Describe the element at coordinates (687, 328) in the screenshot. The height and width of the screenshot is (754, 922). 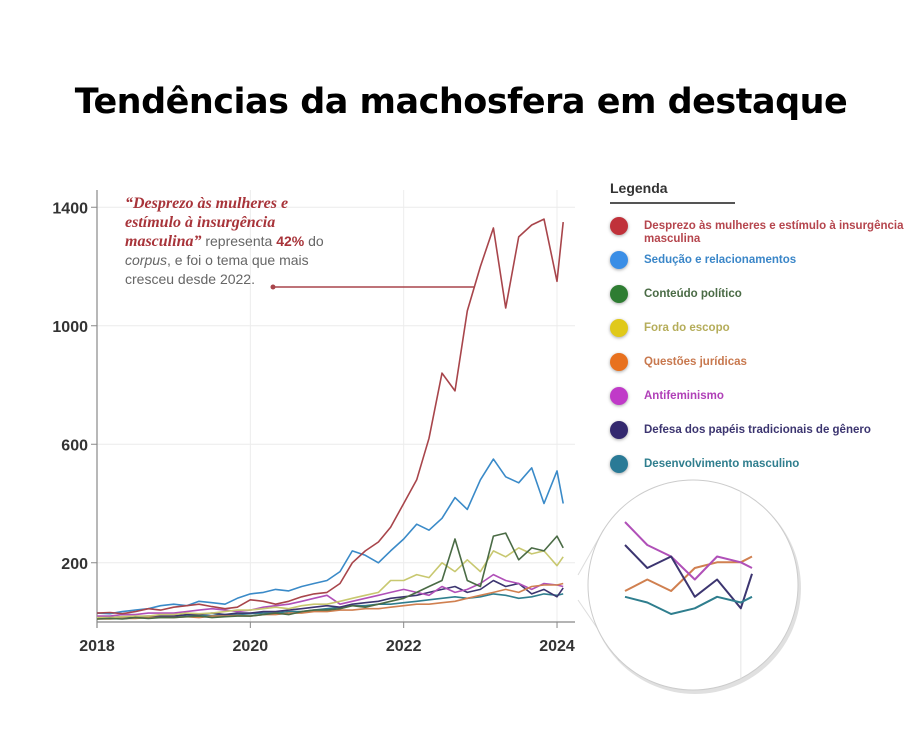
I see `legend-label: Fora do escopo` at that location.